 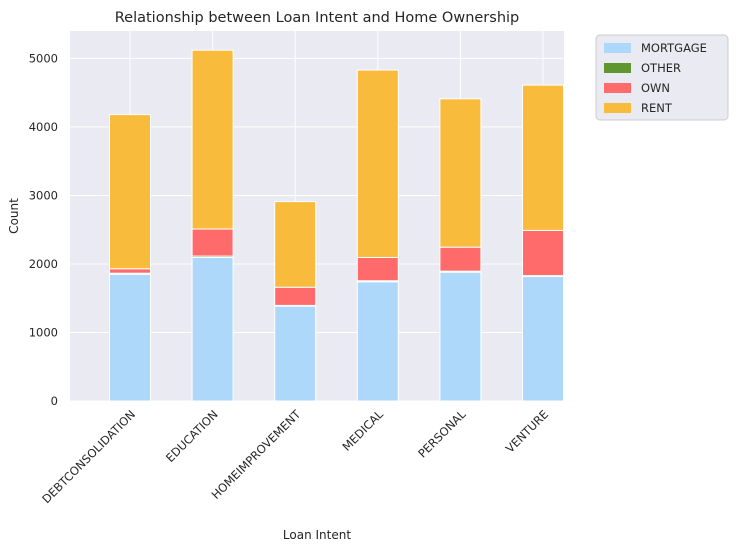 I want to click on y-axis-label: Count, so click(x=14, y=216).